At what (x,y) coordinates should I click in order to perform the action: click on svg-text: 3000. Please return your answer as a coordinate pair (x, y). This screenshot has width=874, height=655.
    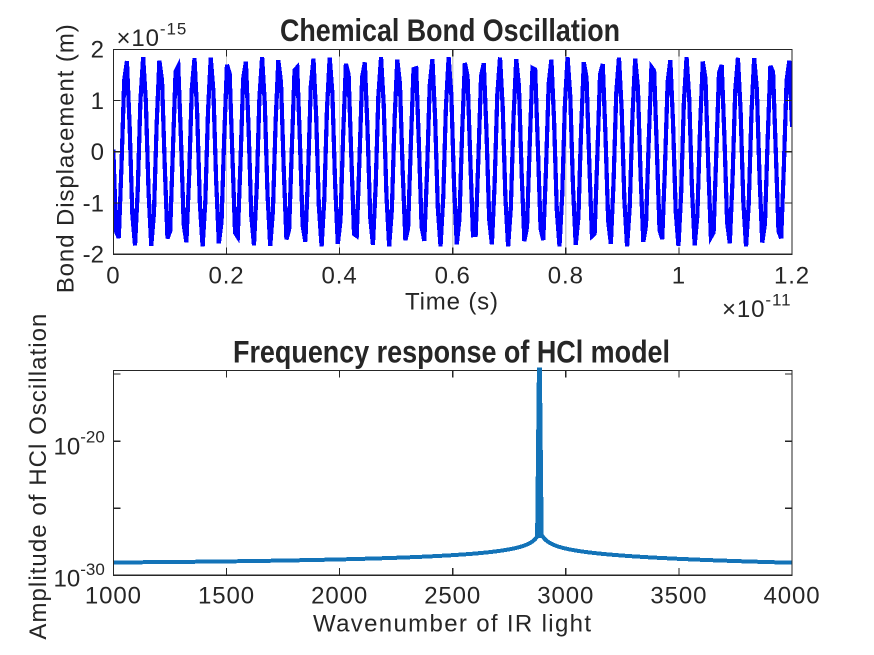
    Looking at the image, I should click on (565, 596).